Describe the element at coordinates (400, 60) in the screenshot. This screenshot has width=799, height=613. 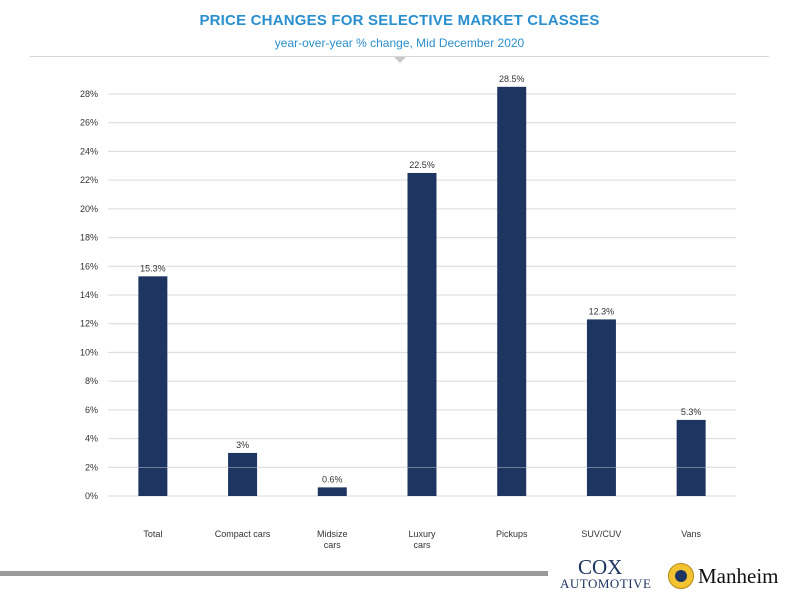
I see `caret-down-icon` at that location.